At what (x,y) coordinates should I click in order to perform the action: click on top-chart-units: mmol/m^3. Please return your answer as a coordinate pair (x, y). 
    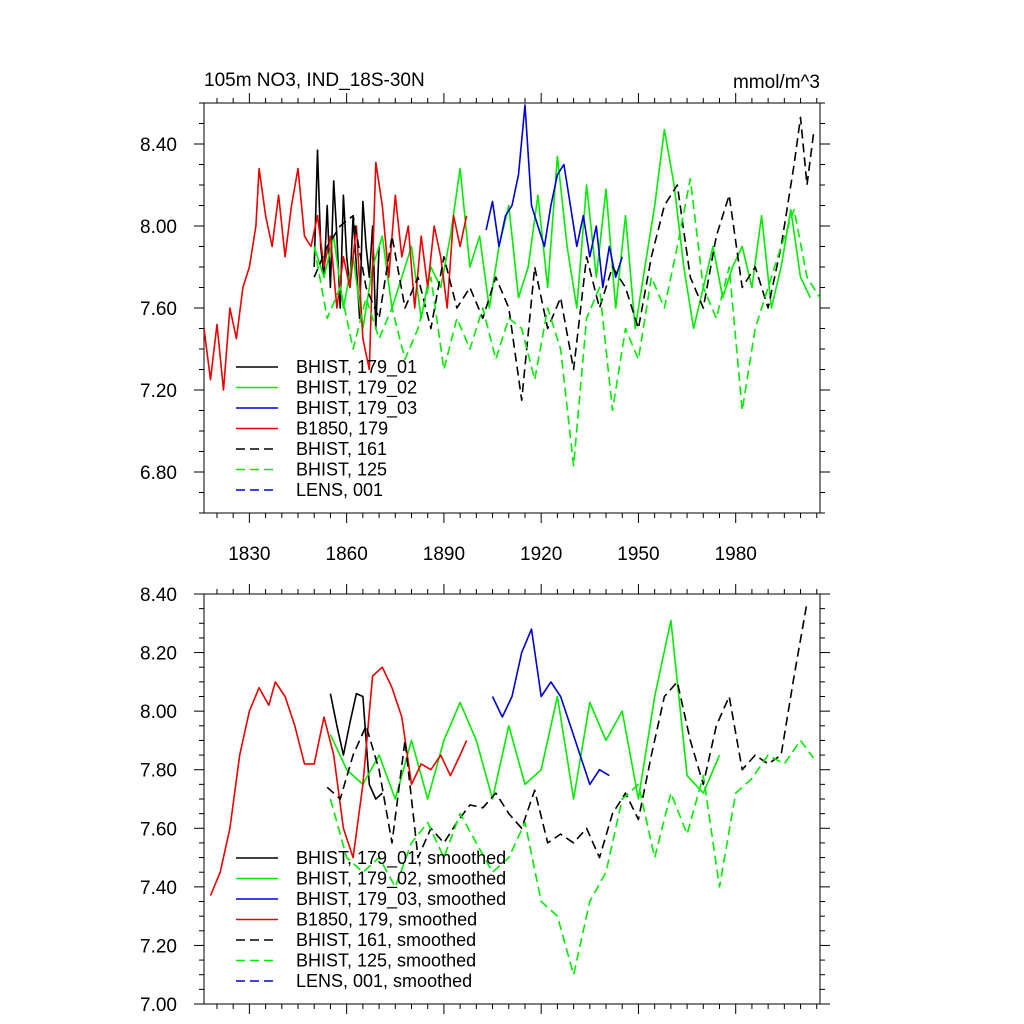
    Looking at the image, I should click on (776, 82).